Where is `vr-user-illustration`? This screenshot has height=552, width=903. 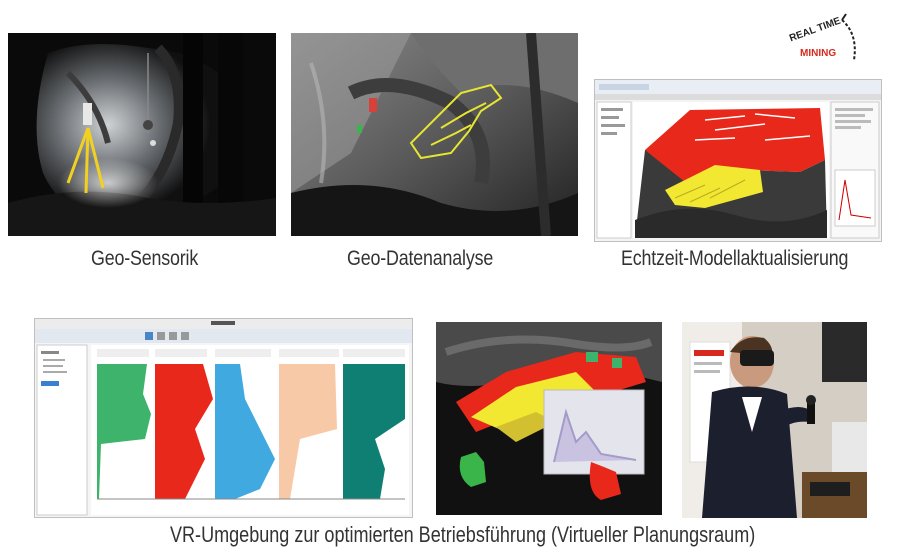 vr-user-illustration is located at coordinates (774, 420).